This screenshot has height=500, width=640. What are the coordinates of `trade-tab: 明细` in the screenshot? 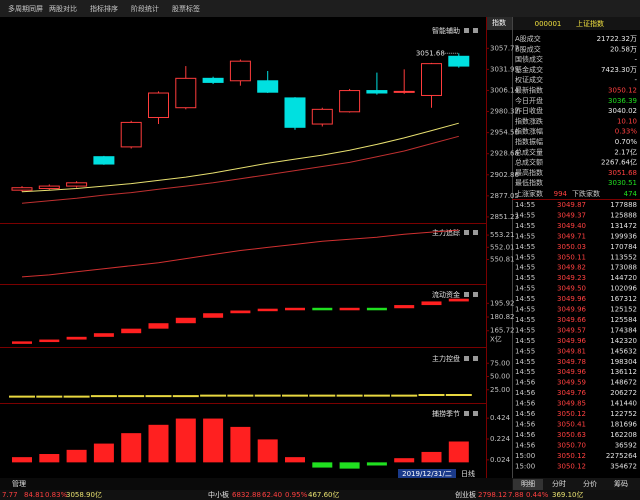 It's located at (528, 483).